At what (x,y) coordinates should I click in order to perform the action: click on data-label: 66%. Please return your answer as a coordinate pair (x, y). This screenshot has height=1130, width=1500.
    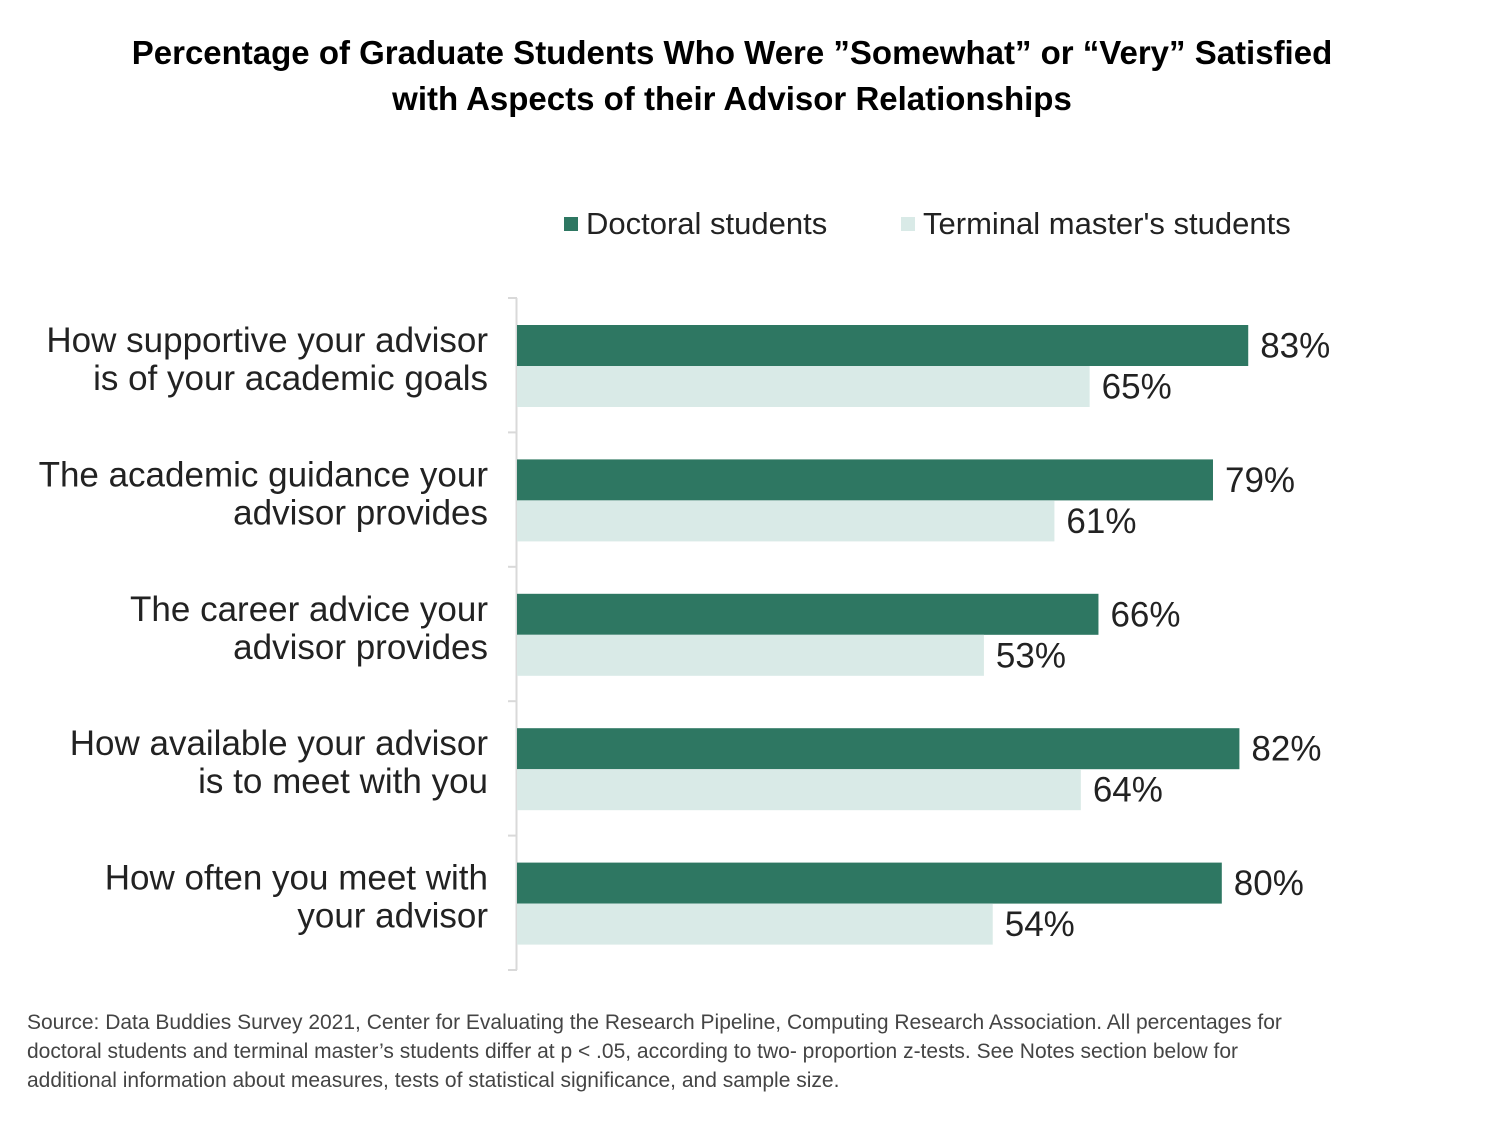
    Looking at the image, I should click on (1145, 614).